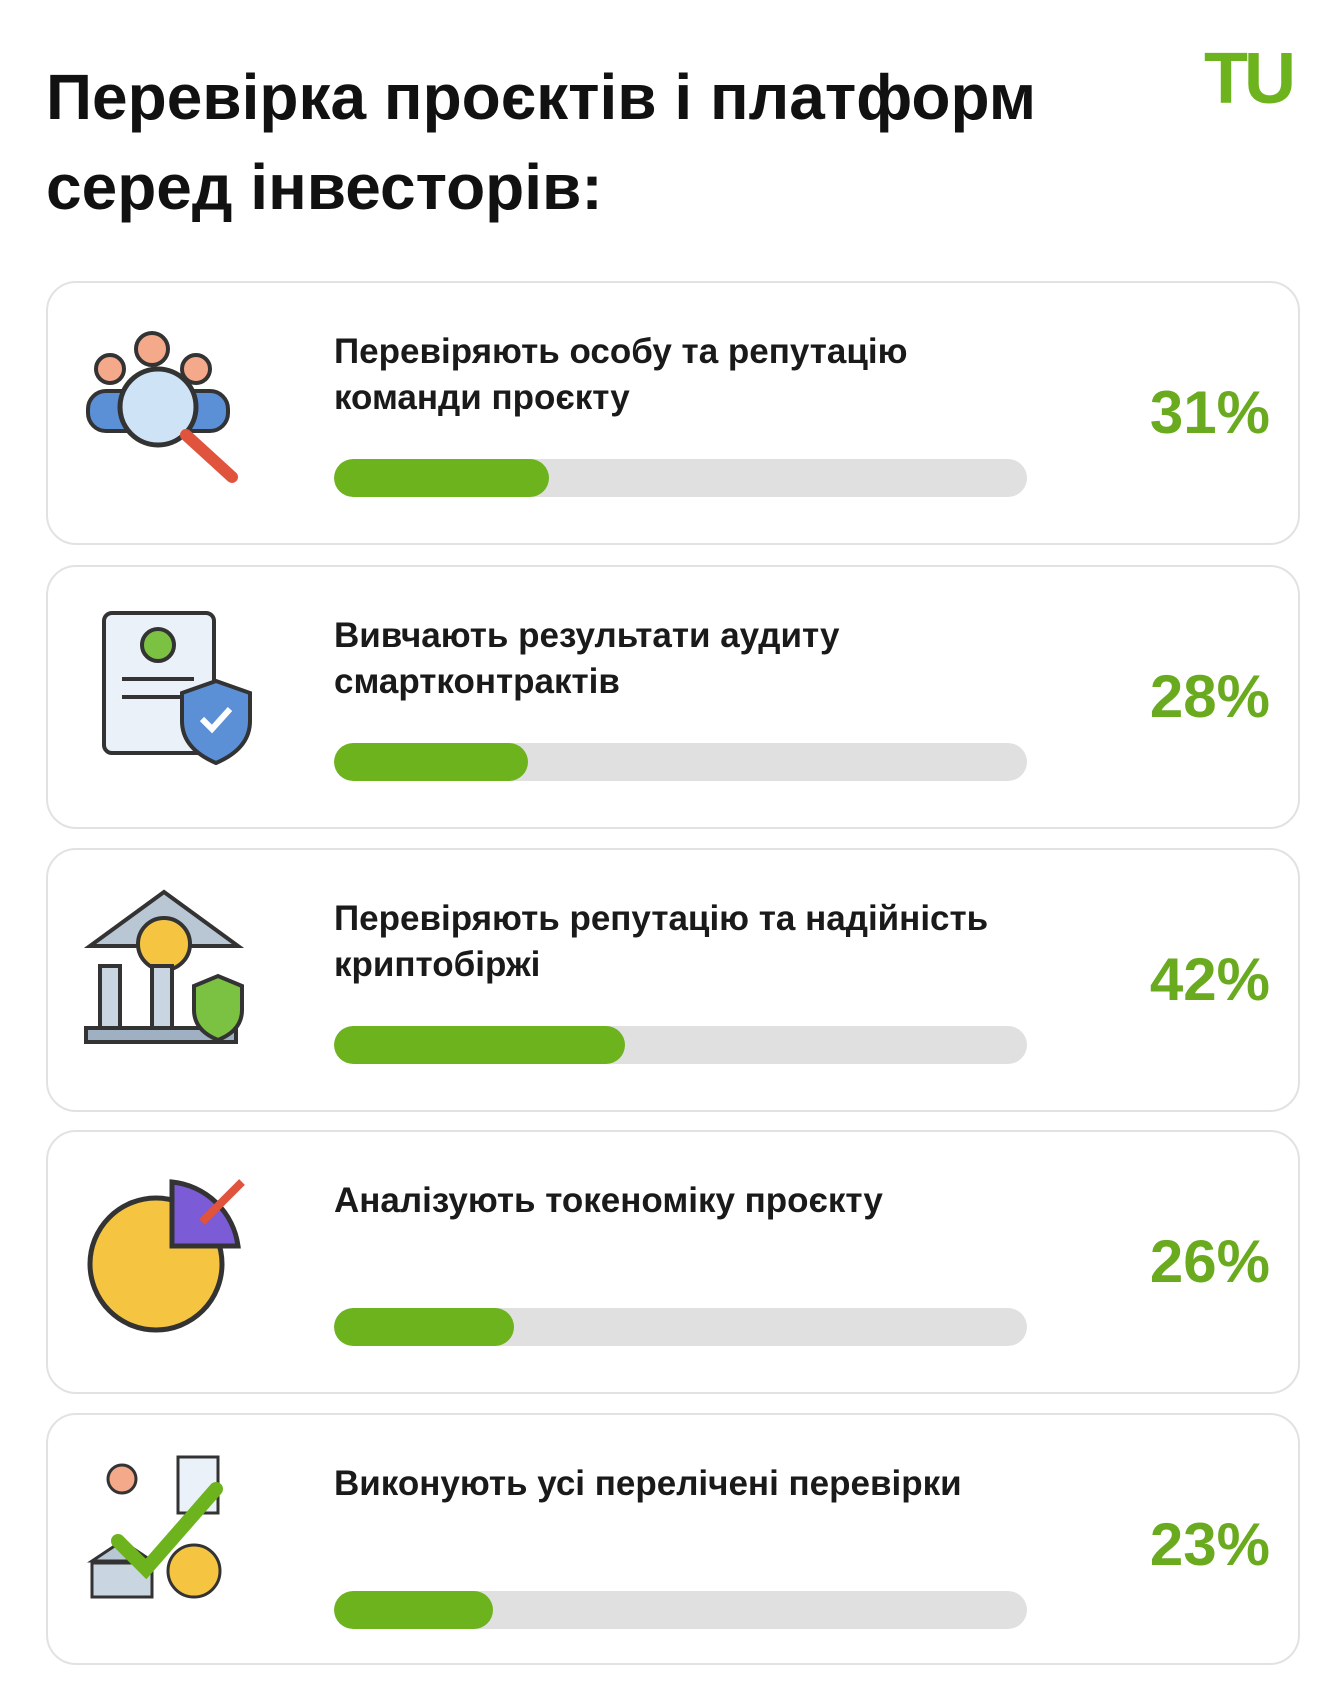  Describe the element at coordinates (1209, 1261) in the screenshot. I see `value-label: 26%` at that location.